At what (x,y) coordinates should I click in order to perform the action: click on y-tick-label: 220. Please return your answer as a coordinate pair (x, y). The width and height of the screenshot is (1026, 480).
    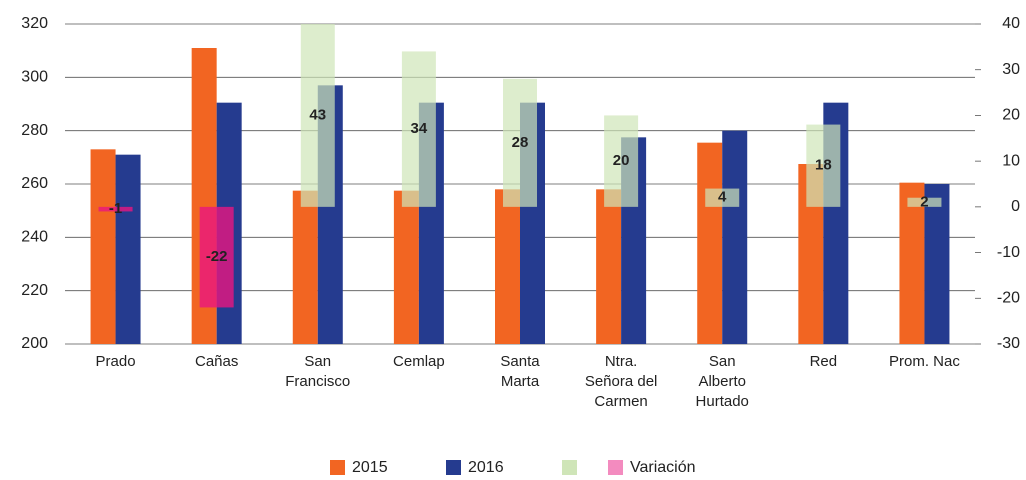
    Looking at the image, I should click on (34, 290).